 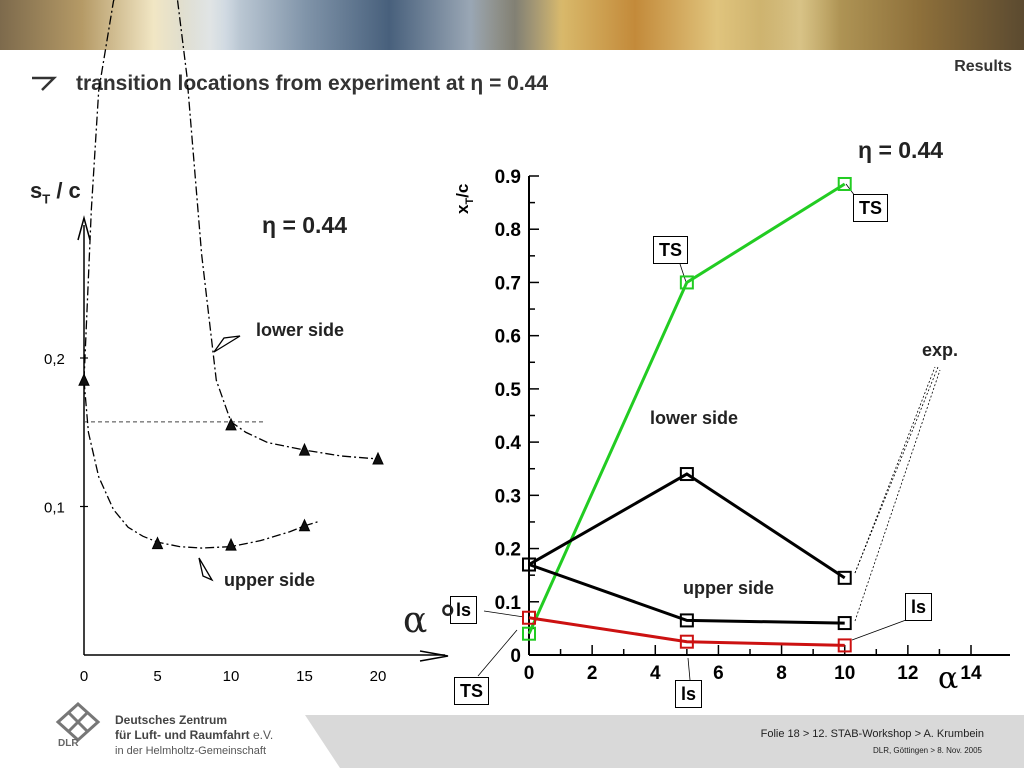 I want to click on y-tick-label: 0.3, so click(x=508, y=496).